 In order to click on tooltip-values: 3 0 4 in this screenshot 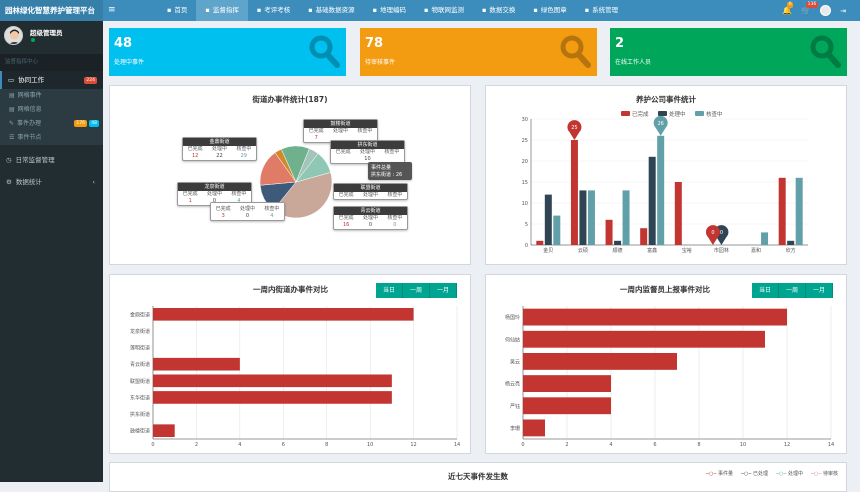, I will do `click(247, 216)`.